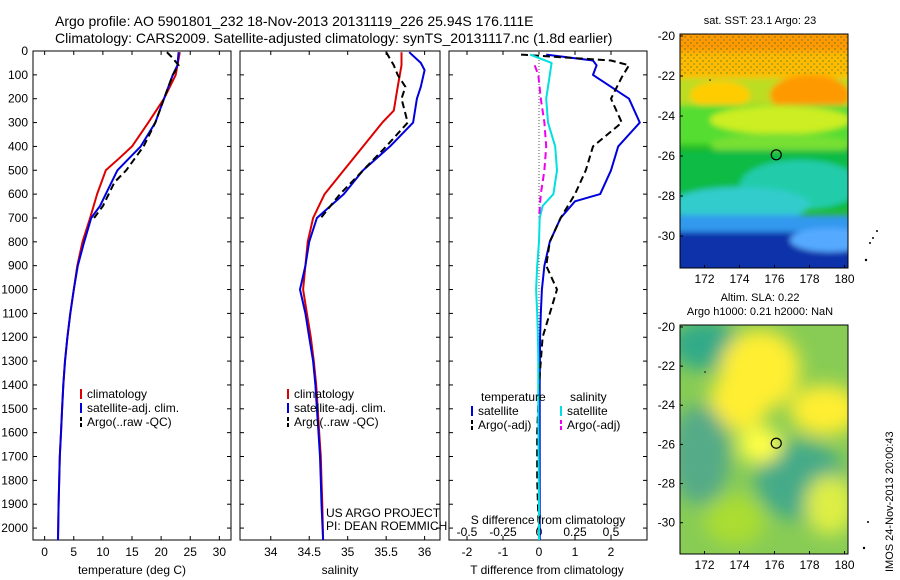 The width and height of the screenshot is (900, 580). I want to click on x-tick-label: 36, so click(425, 552).